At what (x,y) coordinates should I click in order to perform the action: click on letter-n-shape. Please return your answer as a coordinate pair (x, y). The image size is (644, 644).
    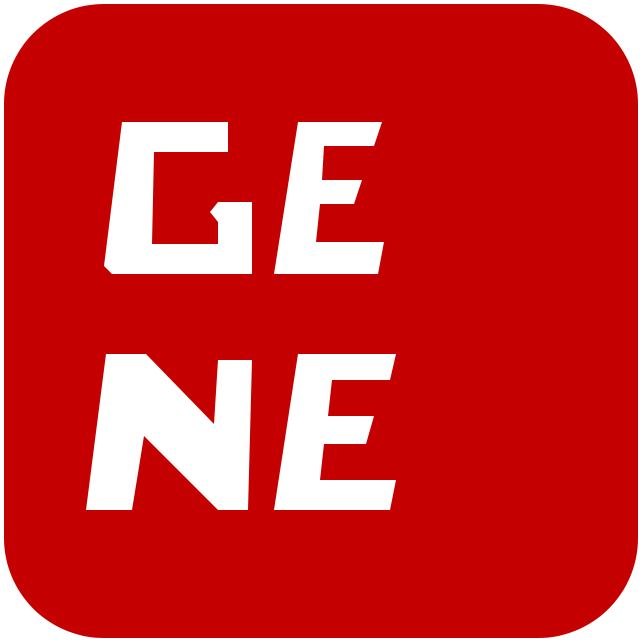
    Looking at the image, I should click on (169, 432).